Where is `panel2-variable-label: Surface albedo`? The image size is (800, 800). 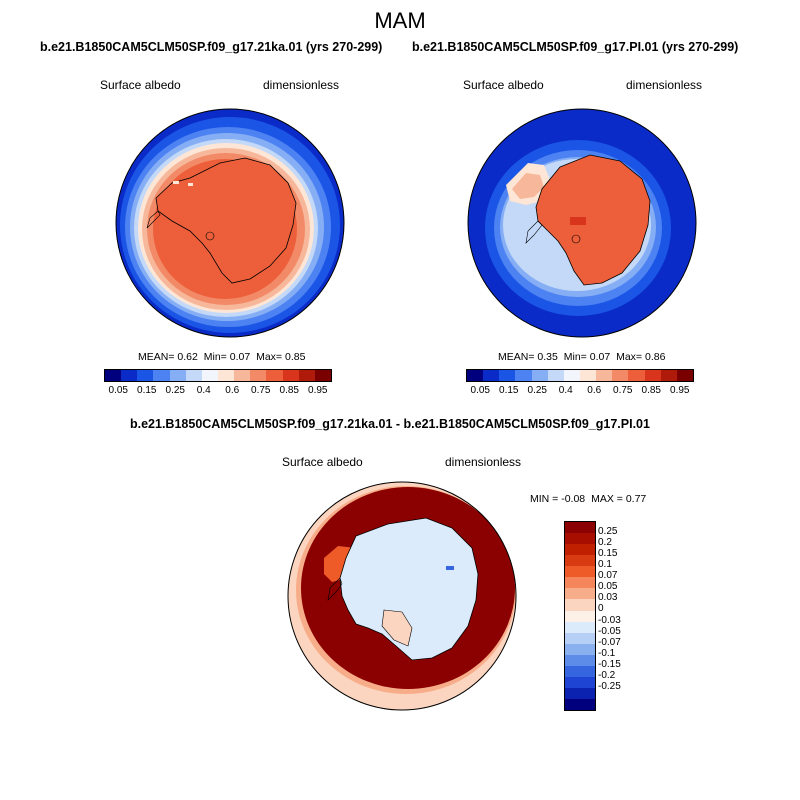
panel2-variable-label: Surface albedo is located at coordinates (503, 85).